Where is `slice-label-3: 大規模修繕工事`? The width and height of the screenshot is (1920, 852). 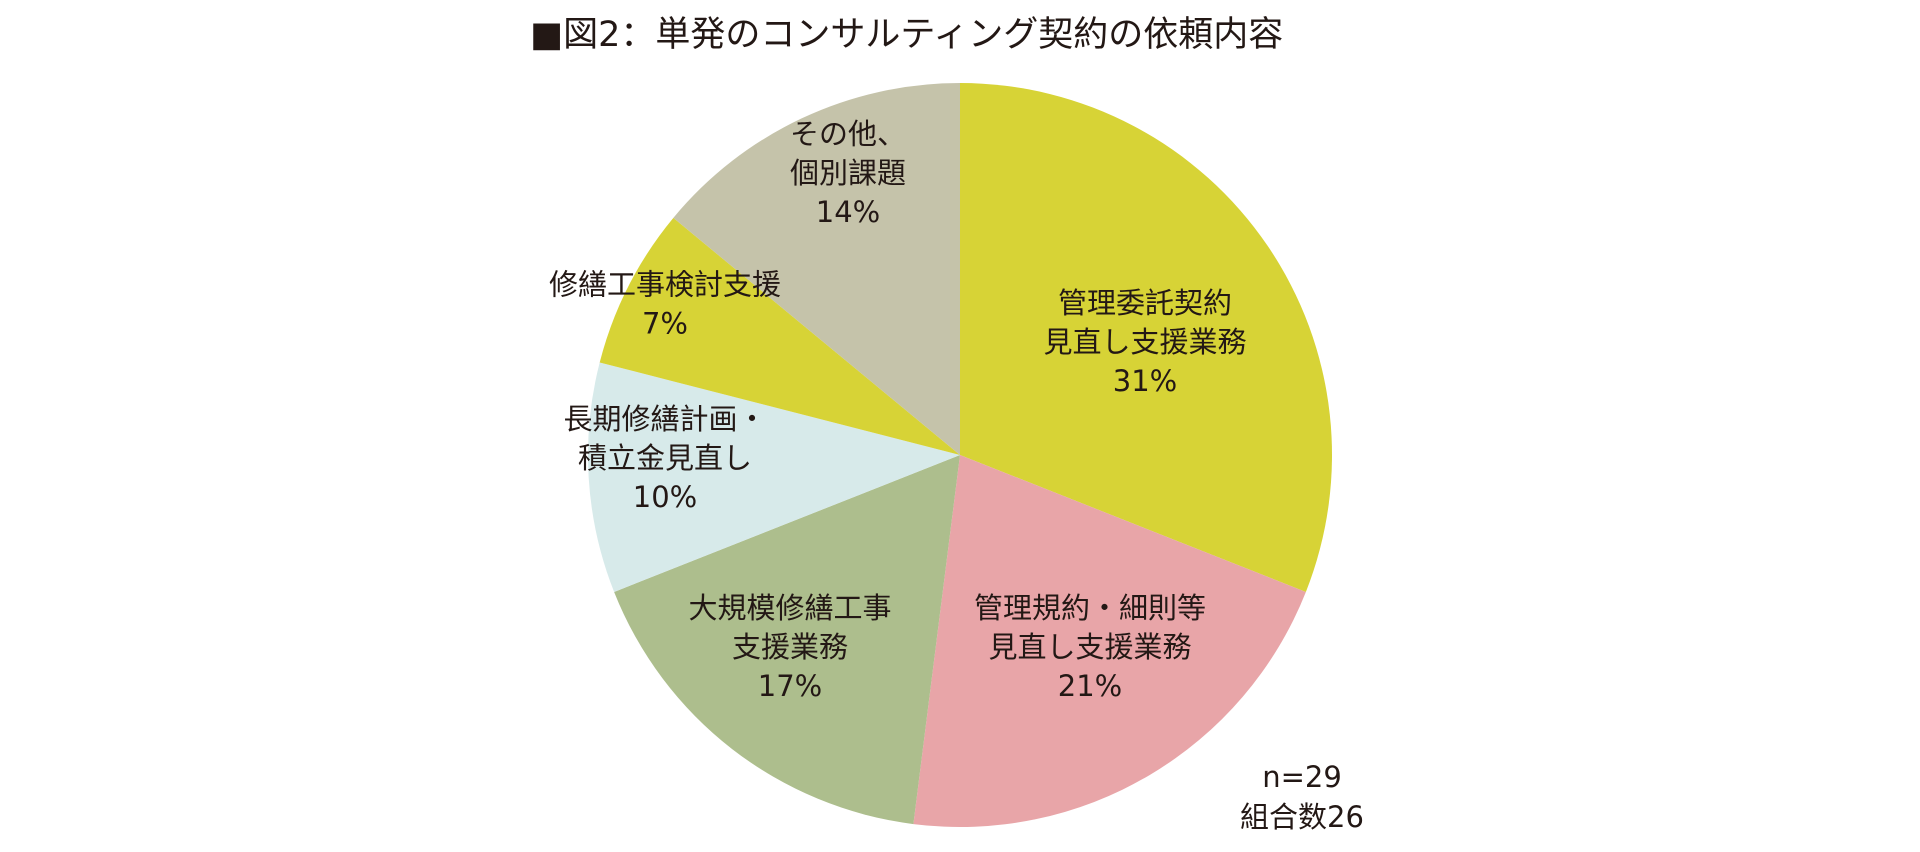 slice-label-3: 大規模修繕工事 is located at coordinates (789, 608).